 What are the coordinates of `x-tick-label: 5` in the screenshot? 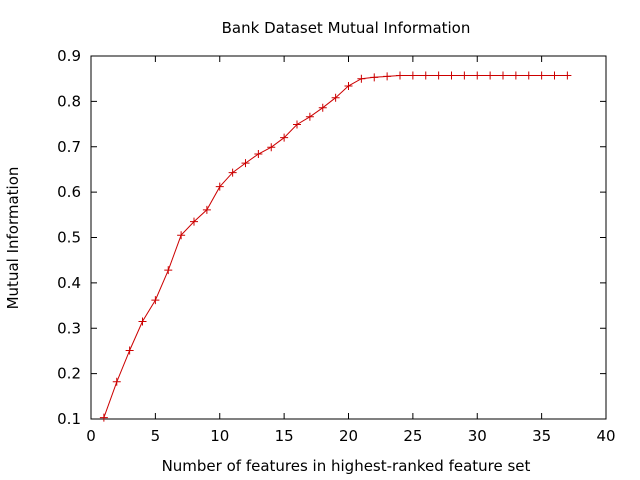 It's located at (156, 436).